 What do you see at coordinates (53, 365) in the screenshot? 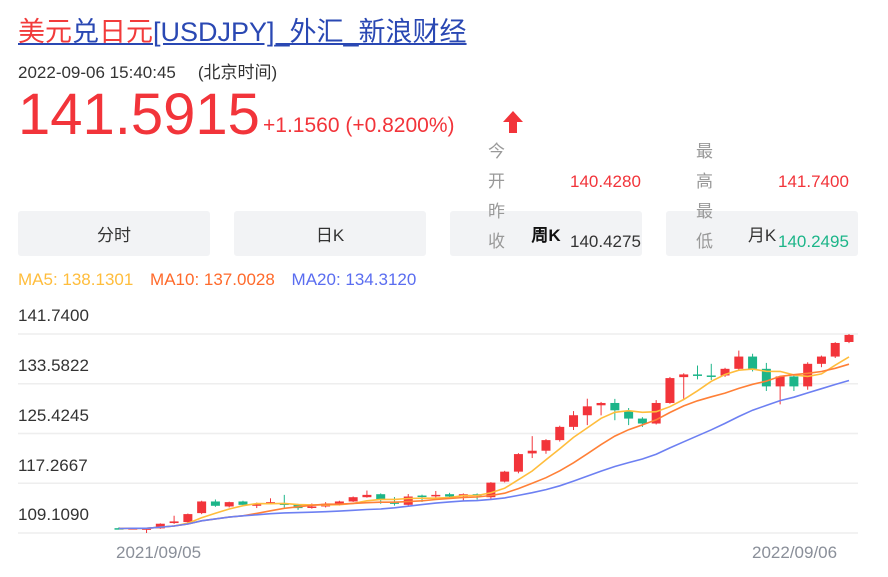
I see `y-tick-label: 133.5822` at bounding box center [53, 365].